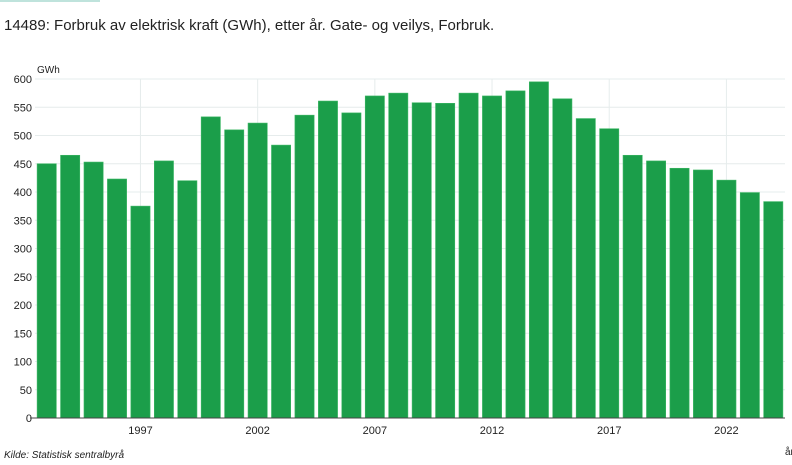 This screenshot has width=792, height=465. What do you see at coordinates (234, 274) in the screenshot?
I see `bar-2001` at bounding box center [234, 274].